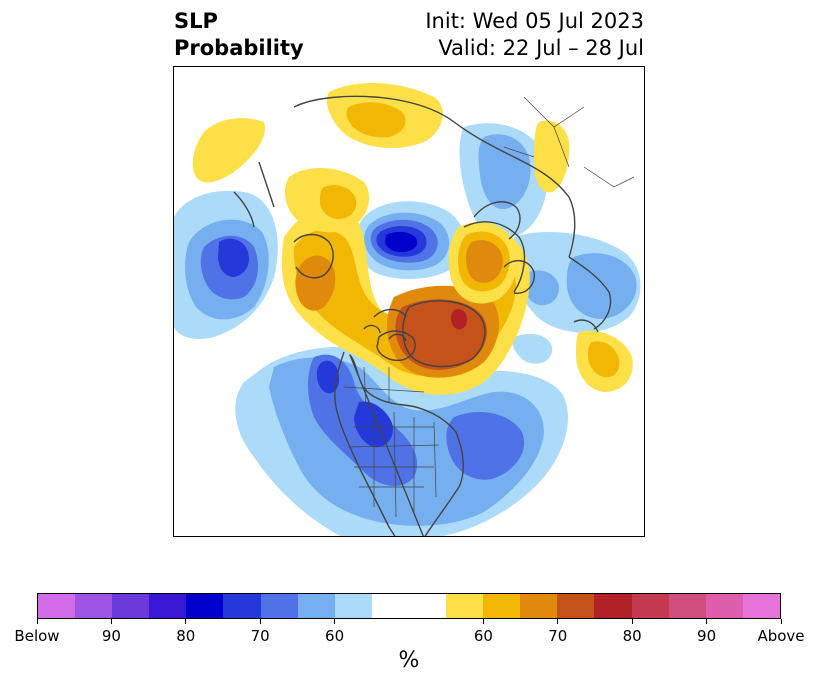  Describe the element at coordinates (409, 660) in the screenshot. I see `colorbar-unit-label: %` at that location.